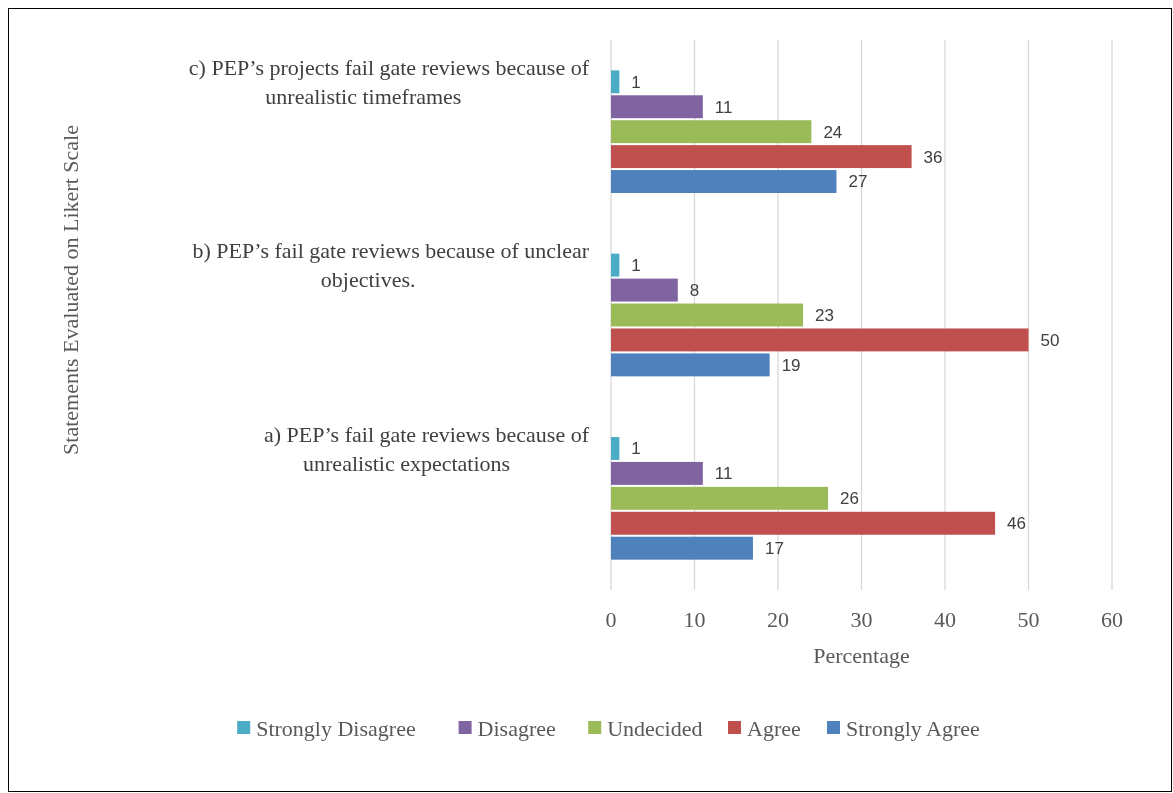 This screenshot has height=793, width=1173. What do you see at coordinates (933, 157) in the screenshot?
I see `data-label: 36` at bounding box center [933, 157].